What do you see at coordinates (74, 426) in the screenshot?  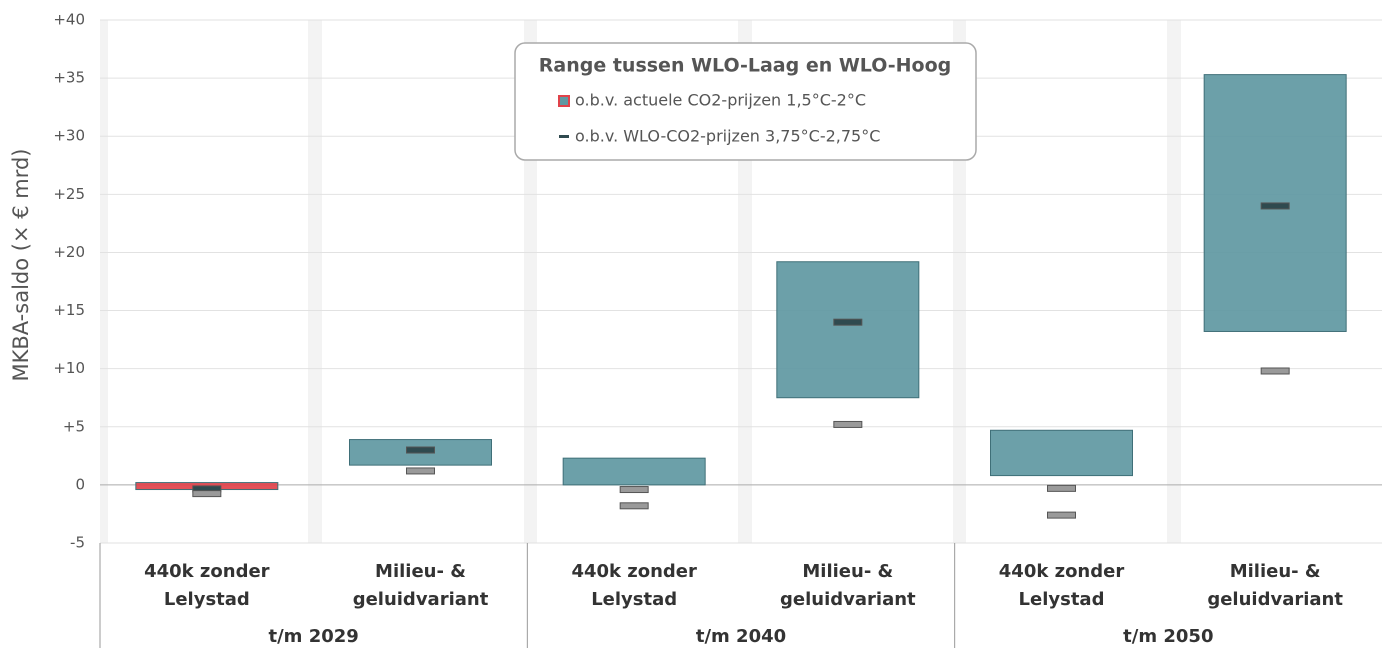 I see `y-tick-label: +5` at bounding box center [74, 426].